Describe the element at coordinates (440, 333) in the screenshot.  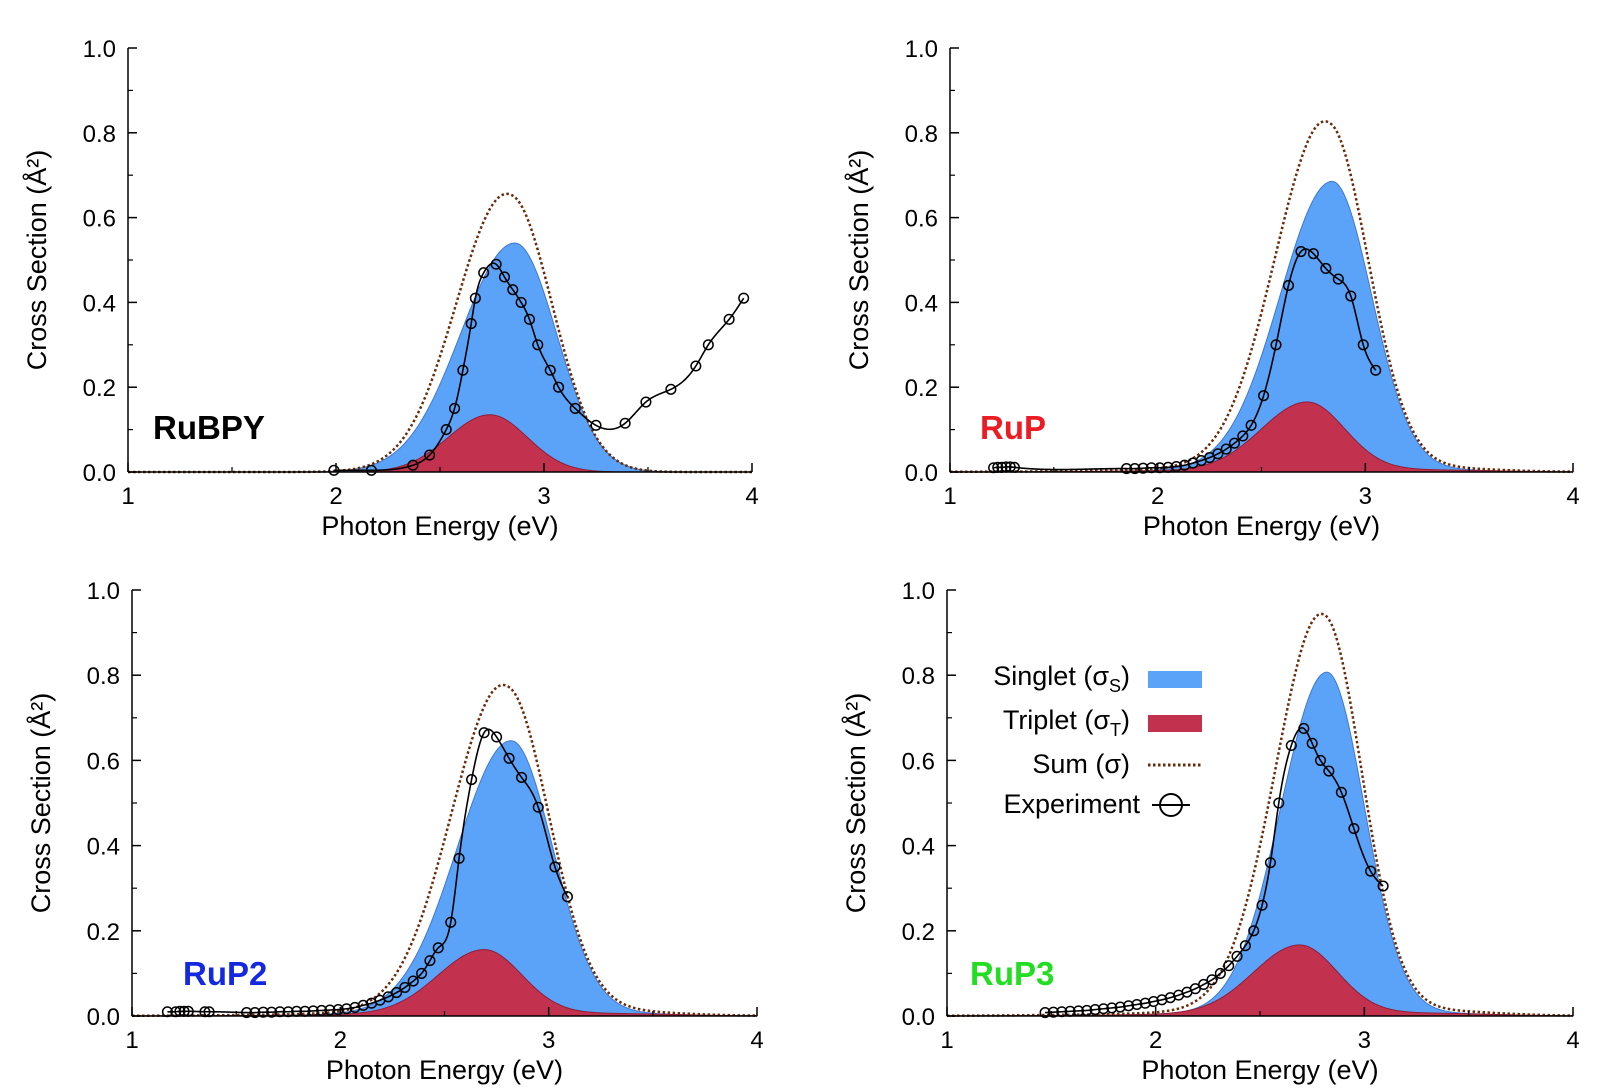
I see `sum-line` at that location.